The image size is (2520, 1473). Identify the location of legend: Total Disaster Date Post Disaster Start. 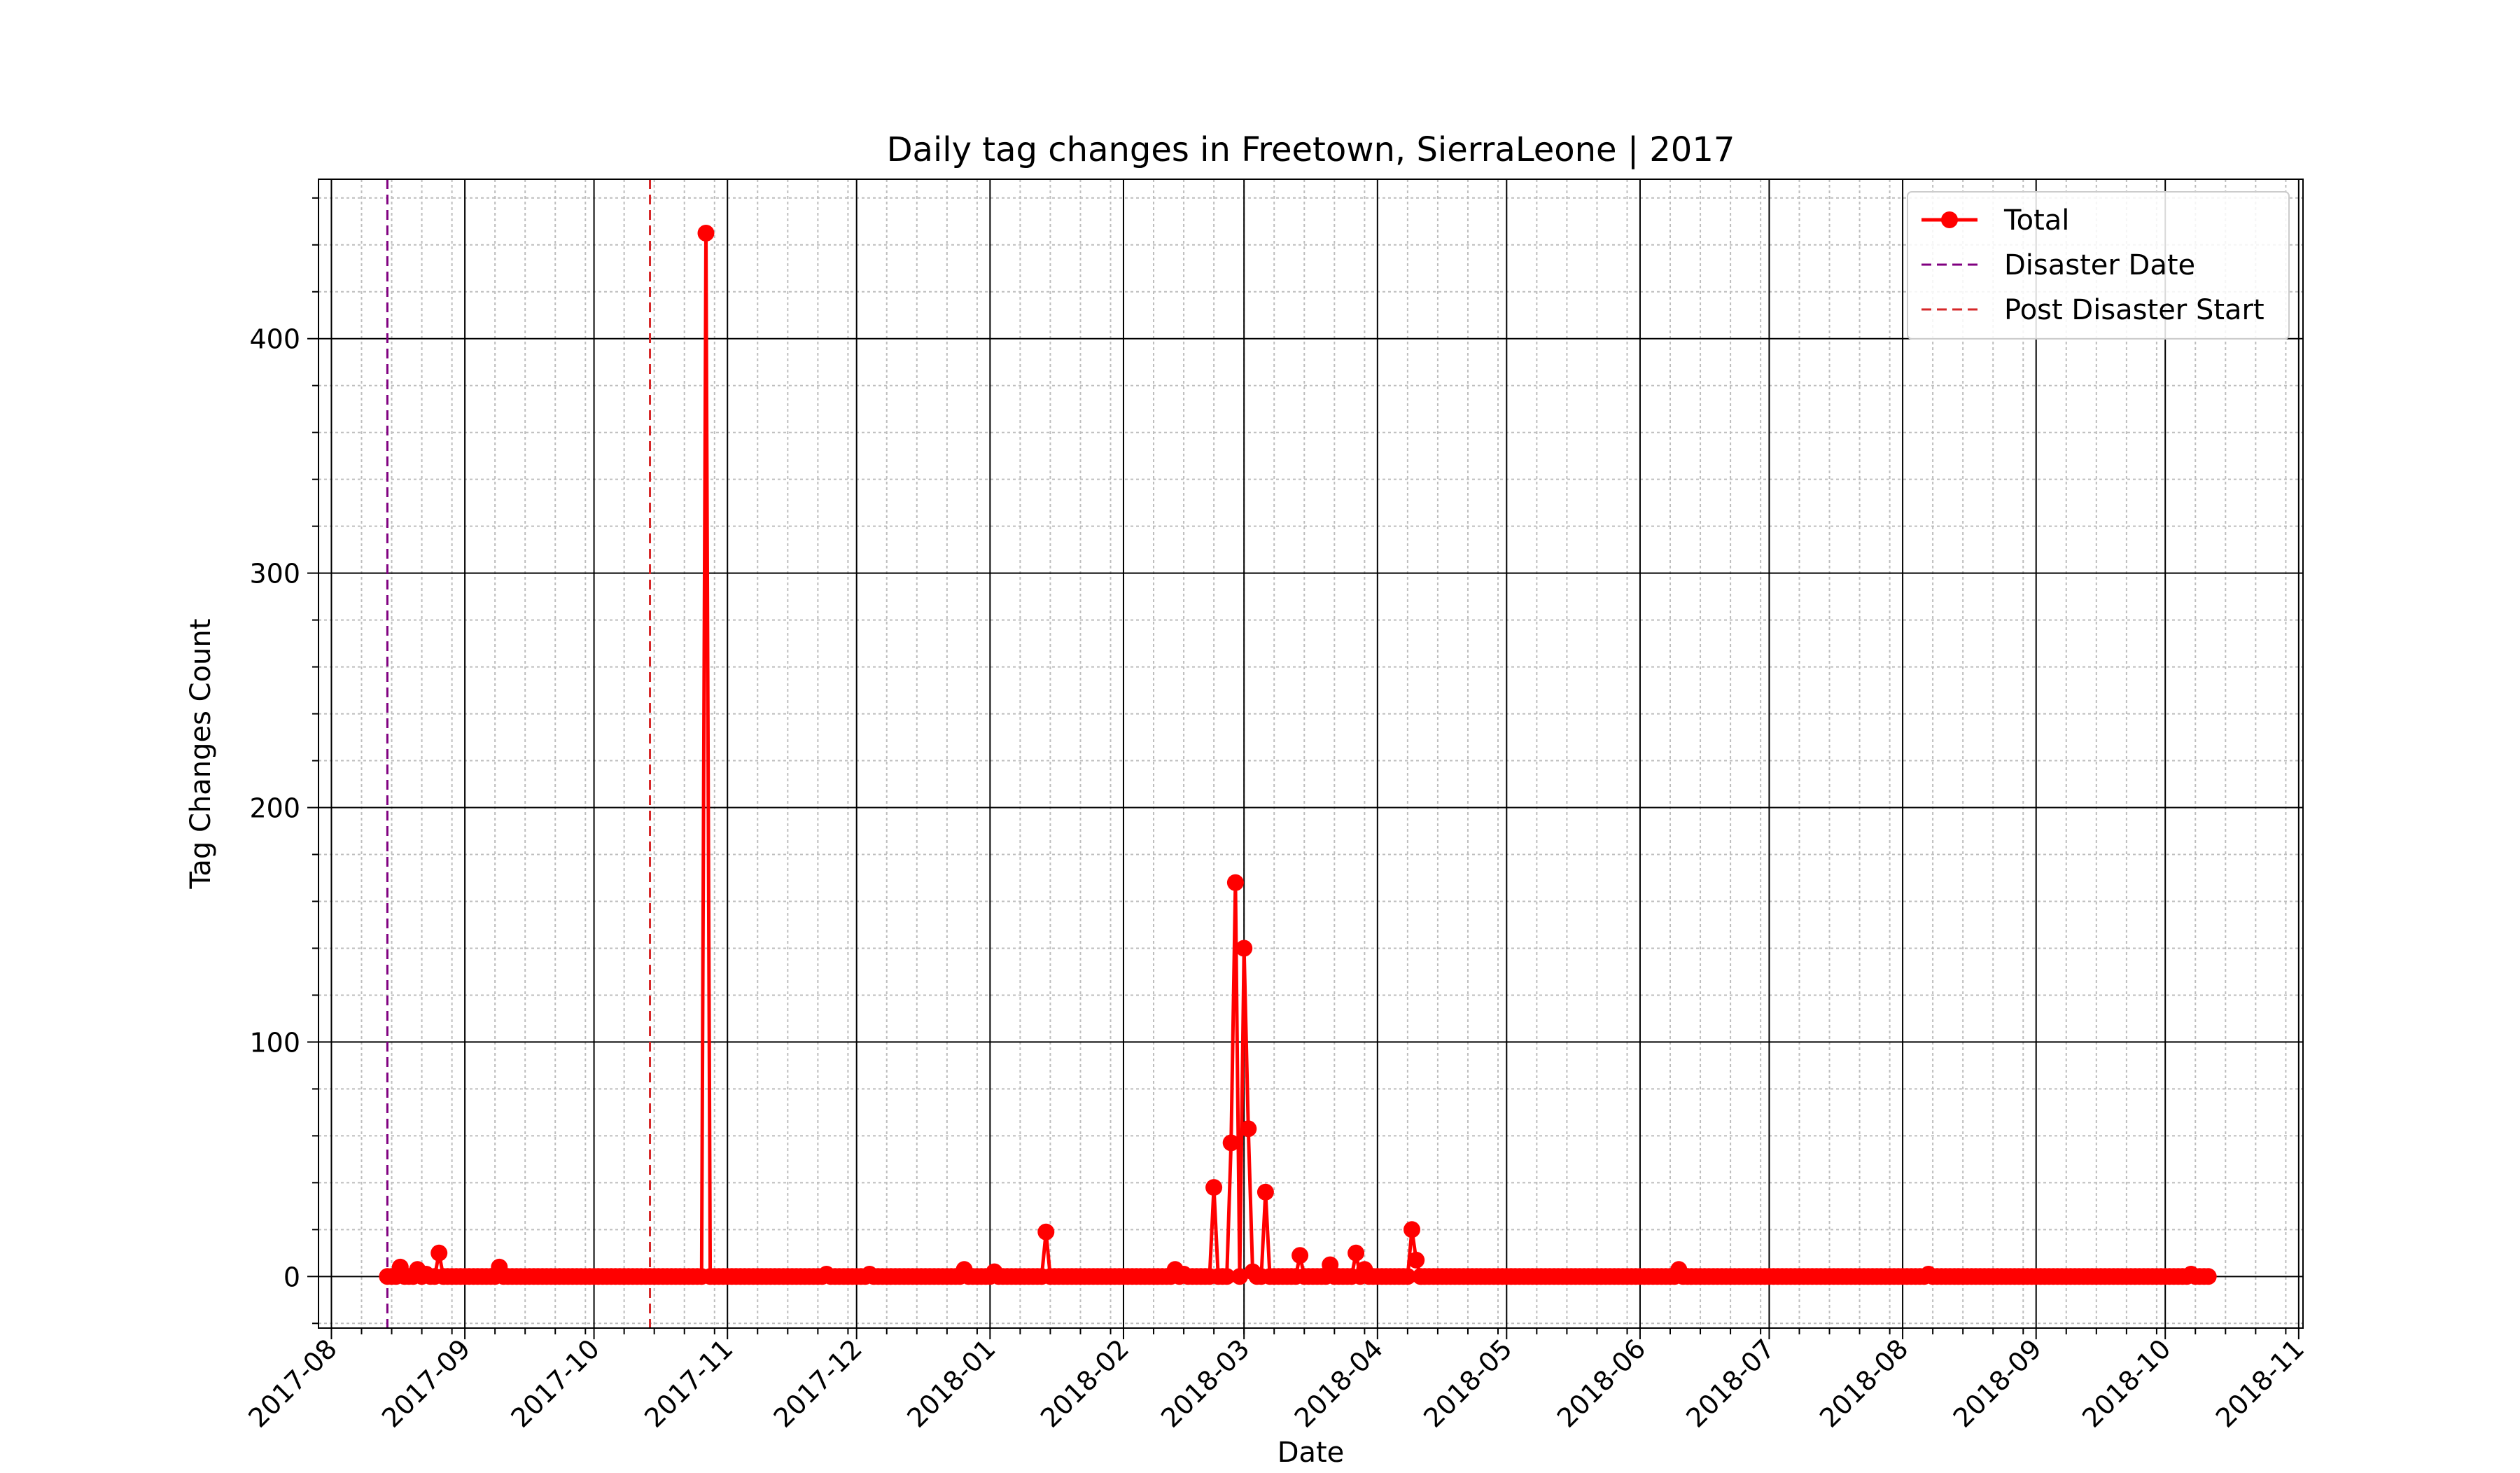
(2098, 265).